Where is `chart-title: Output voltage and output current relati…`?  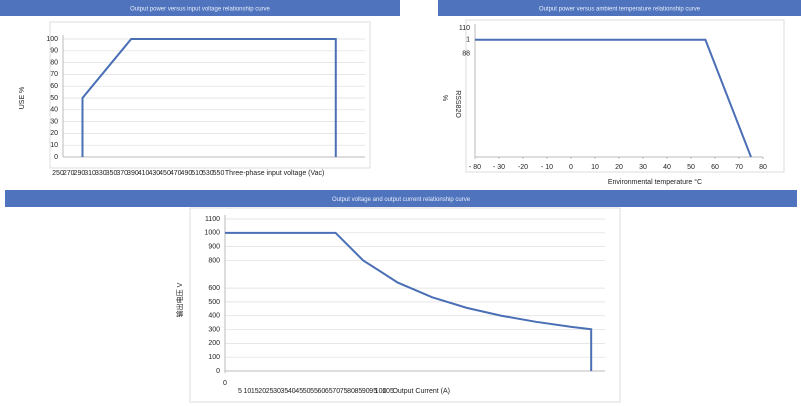
chart-title: Output voltage and output current relati… is located at coordinates (401, 200).